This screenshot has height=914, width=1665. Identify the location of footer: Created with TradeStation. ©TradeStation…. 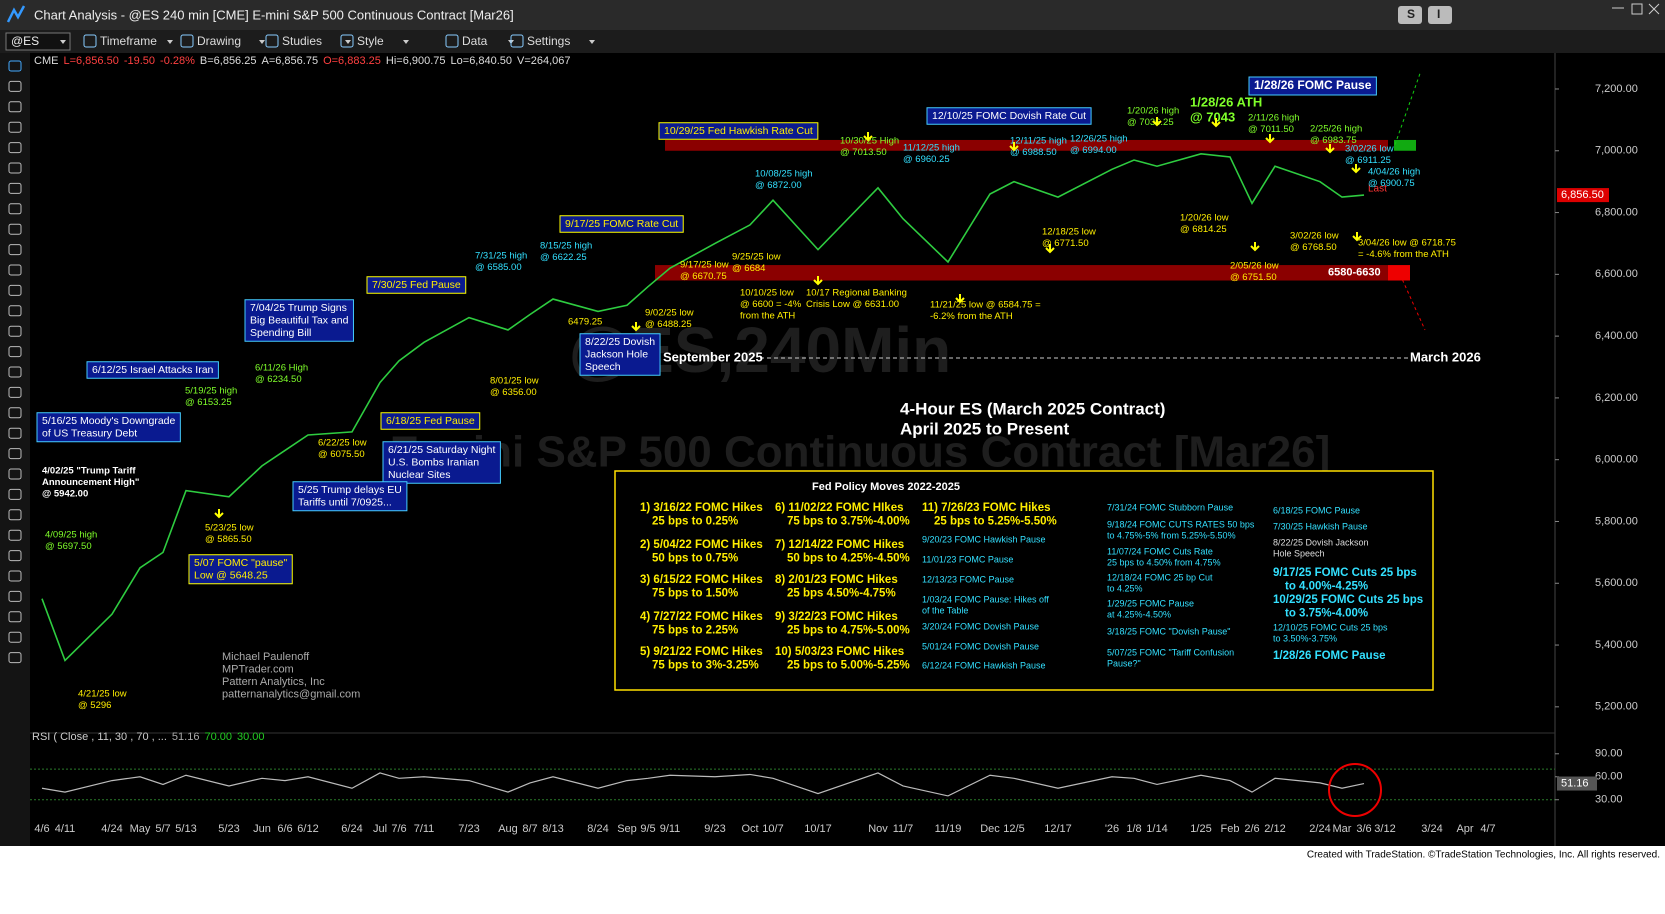
(1483, 855).